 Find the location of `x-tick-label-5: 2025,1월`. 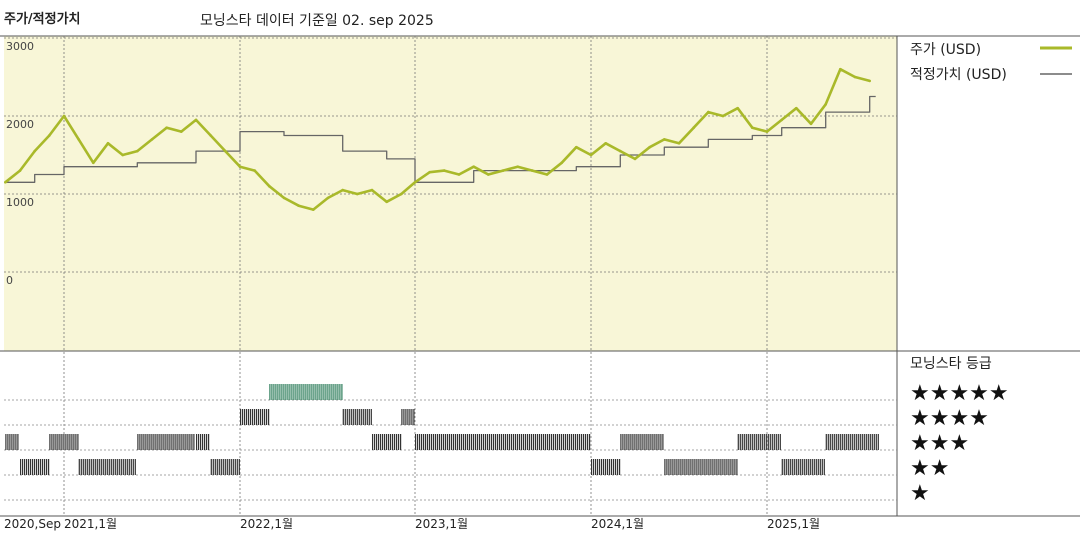

x-tick-label-5: 2025,1월 is located at coordinates (793, 524).